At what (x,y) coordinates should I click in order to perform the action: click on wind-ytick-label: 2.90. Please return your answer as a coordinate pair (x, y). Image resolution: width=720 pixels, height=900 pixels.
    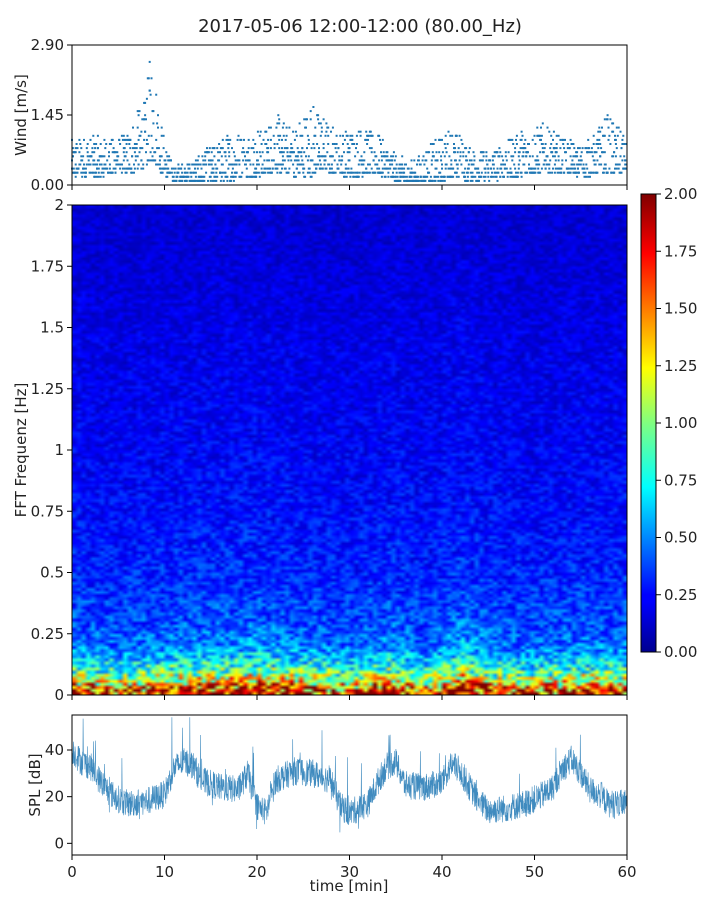
    Looking at the image, I should click on (47, 45).